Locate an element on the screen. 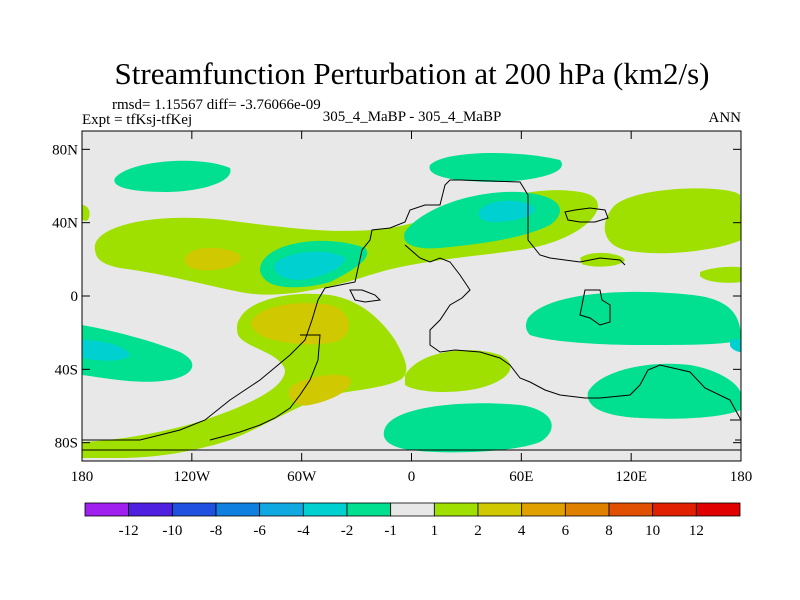  stats-label: rmsd= 1.15567 diff= -3.76066e-09 is located at coordinates (216, 105).